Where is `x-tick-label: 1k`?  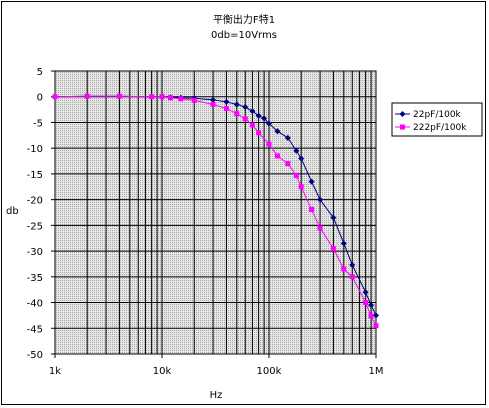 x-tick-label: 1k is located at coordinates (55, 371).